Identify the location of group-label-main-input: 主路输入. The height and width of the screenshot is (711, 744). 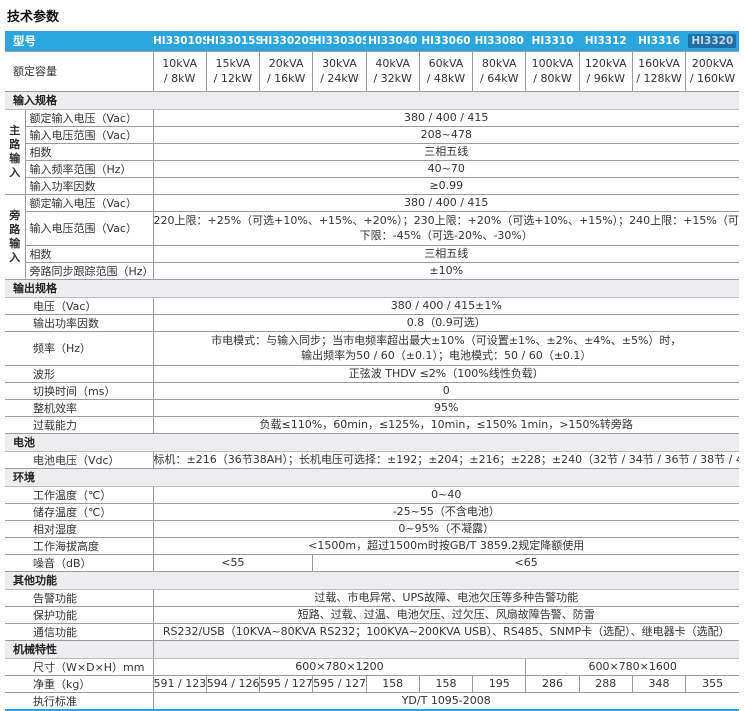
(15, 152).